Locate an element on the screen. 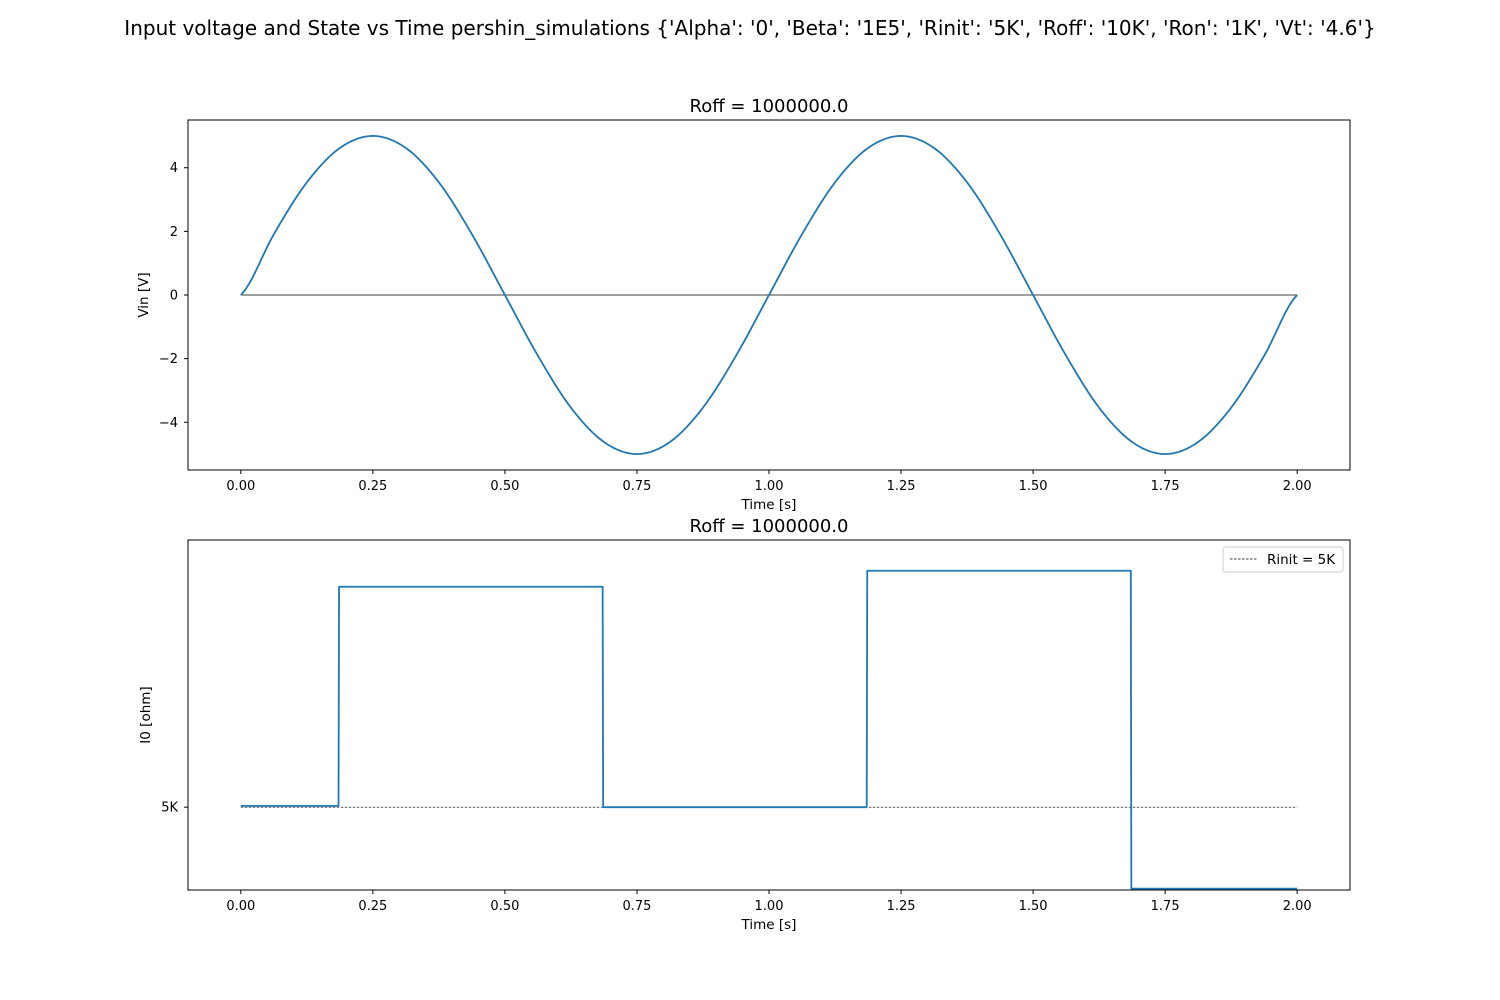 The image size is (1500, 1000). top-subplot-title: Roff = 1000000.0 is located at coordinates (769, 106).